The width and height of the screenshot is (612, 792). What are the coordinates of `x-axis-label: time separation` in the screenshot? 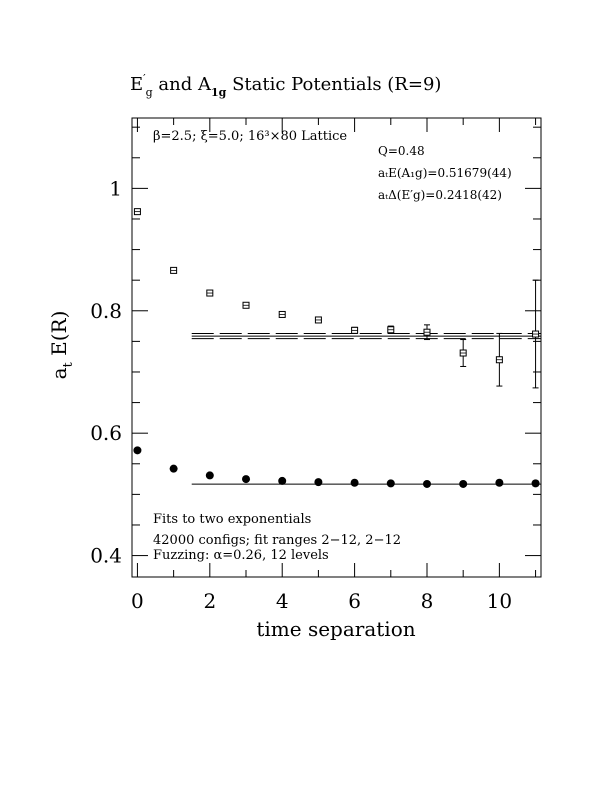 It's located at (335, 629).